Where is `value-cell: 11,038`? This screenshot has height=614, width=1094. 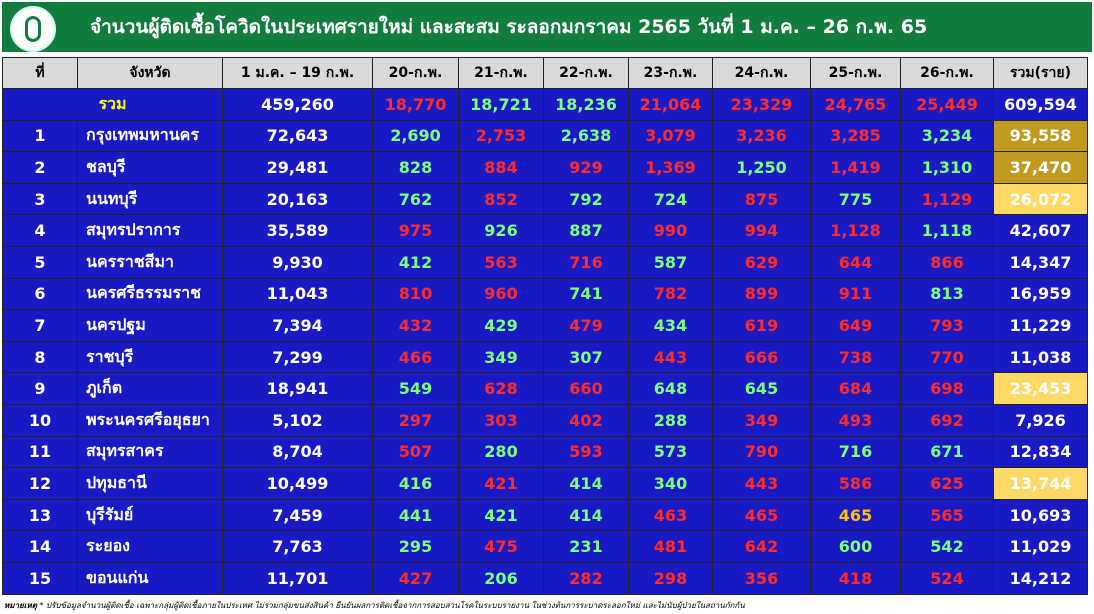 value-cell: 11,038 is located at coordinates (1040, 357).